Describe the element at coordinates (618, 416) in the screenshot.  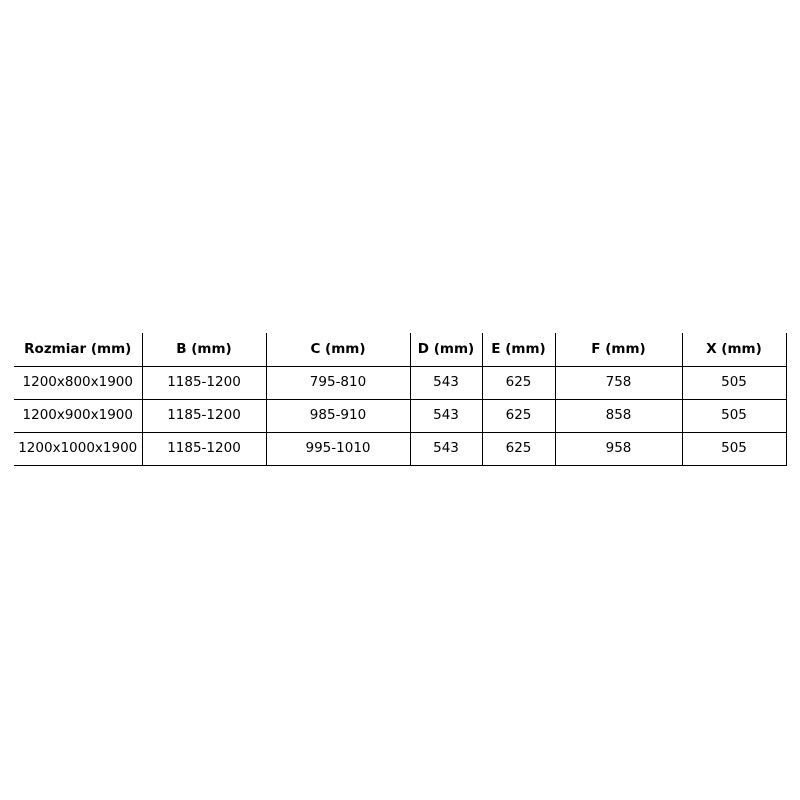
I see `cell-f: 858` at that location.